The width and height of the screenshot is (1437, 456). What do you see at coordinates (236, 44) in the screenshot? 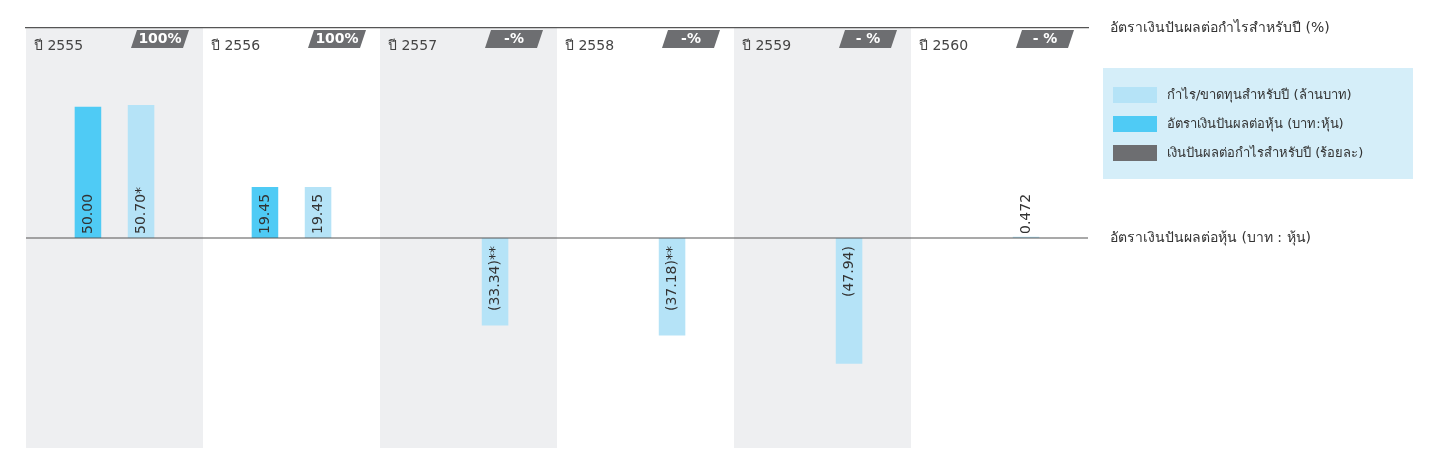
I see `x-tick-label: ปี 2556` at bounding box center [236, 44].